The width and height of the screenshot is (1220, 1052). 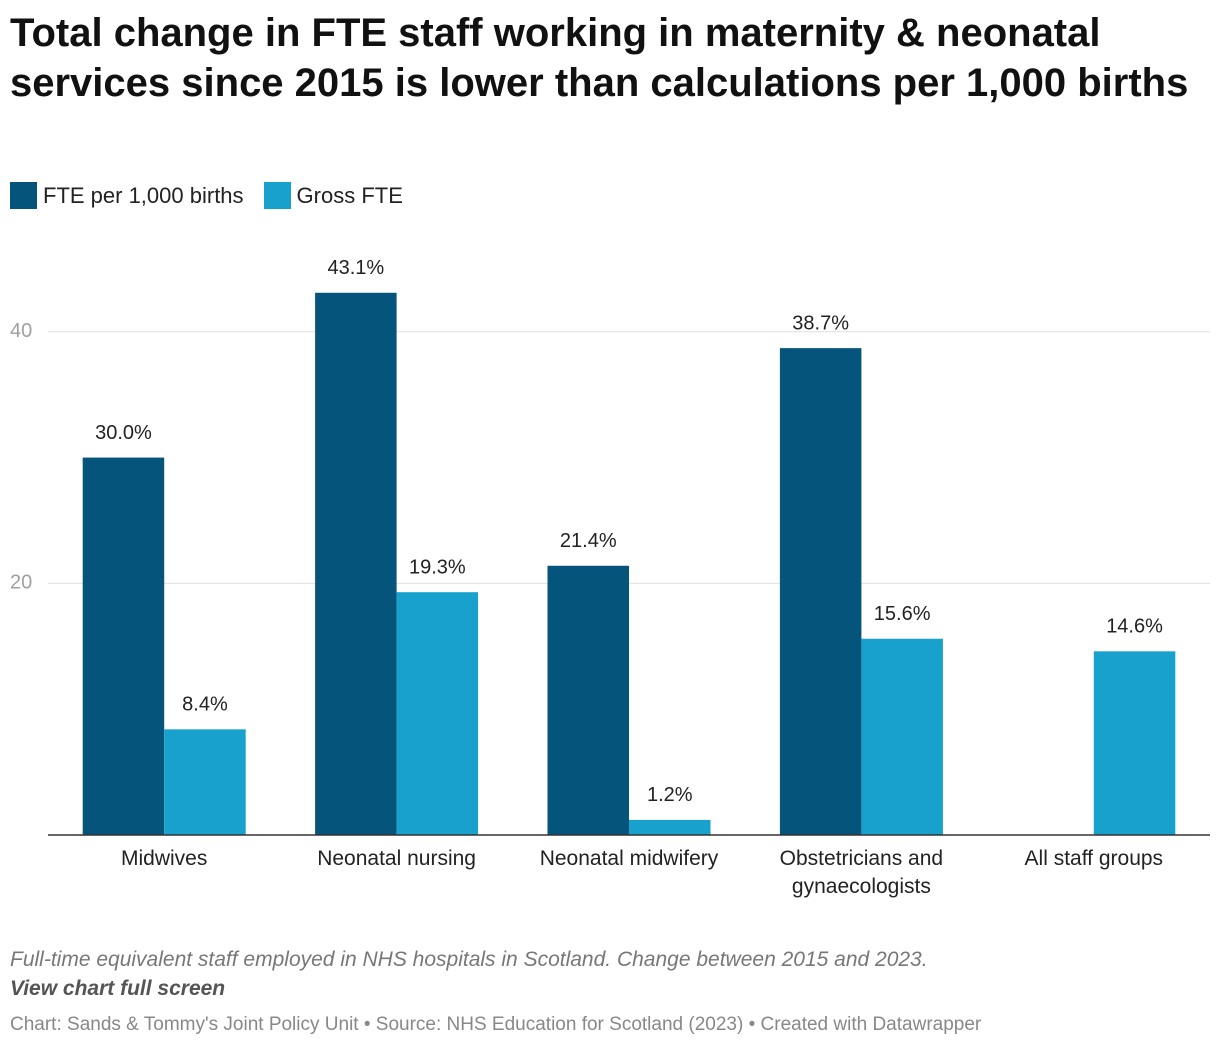 What do you see at coordinates (861, 872) in the screenshot?
I see `x-tick-label: Obstetricians and gynaecologists` at bounding box center [861, 872].